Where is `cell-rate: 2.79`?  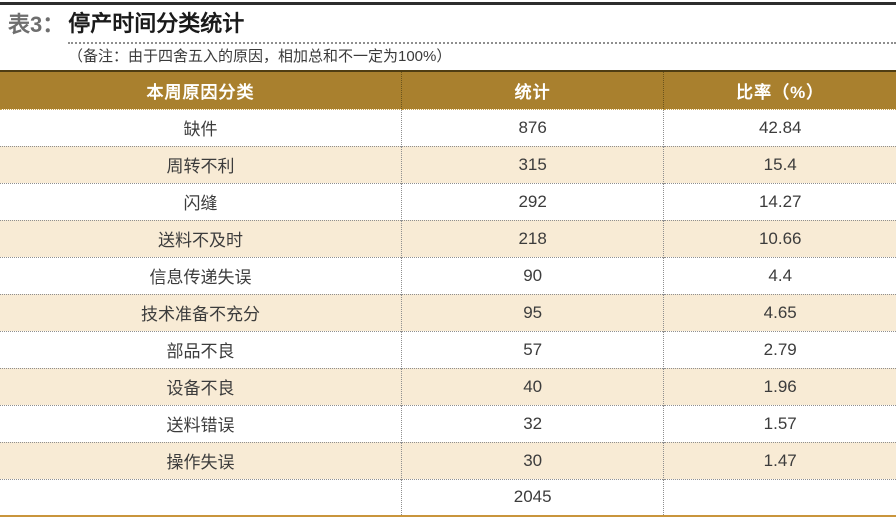 cell-rate: 2.79 is located at coordinates (779, 349).